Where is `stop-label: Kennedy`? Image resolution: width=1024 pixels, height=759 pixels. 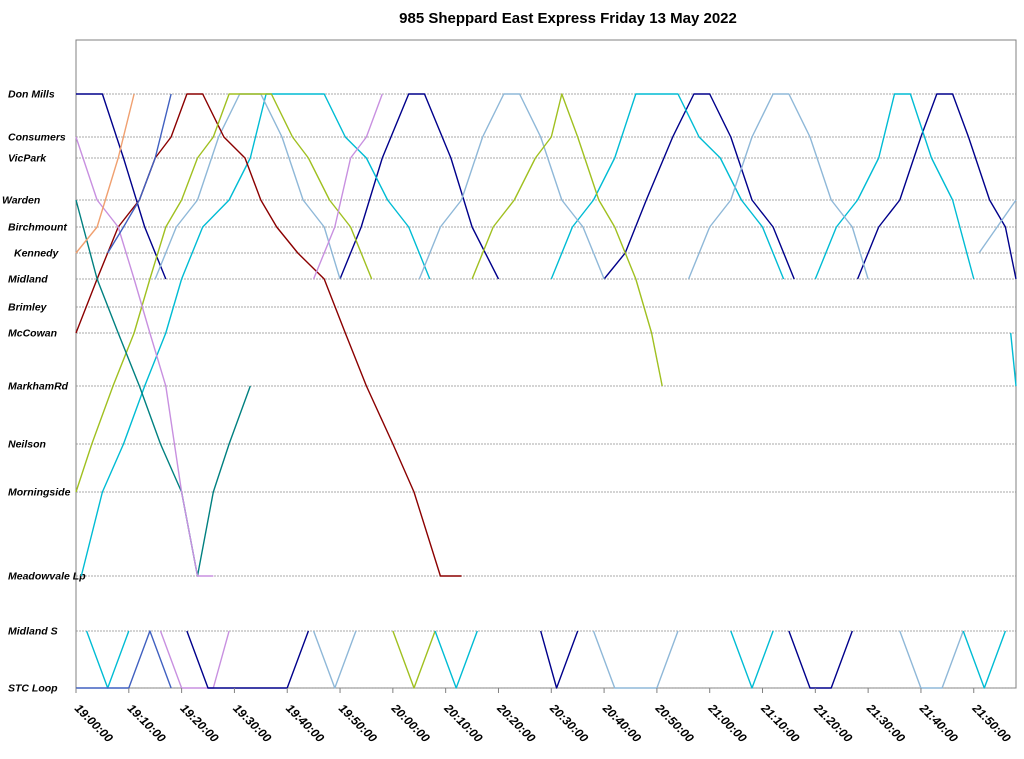
stop-label: Kennedy is located at coordinates (37, 254).